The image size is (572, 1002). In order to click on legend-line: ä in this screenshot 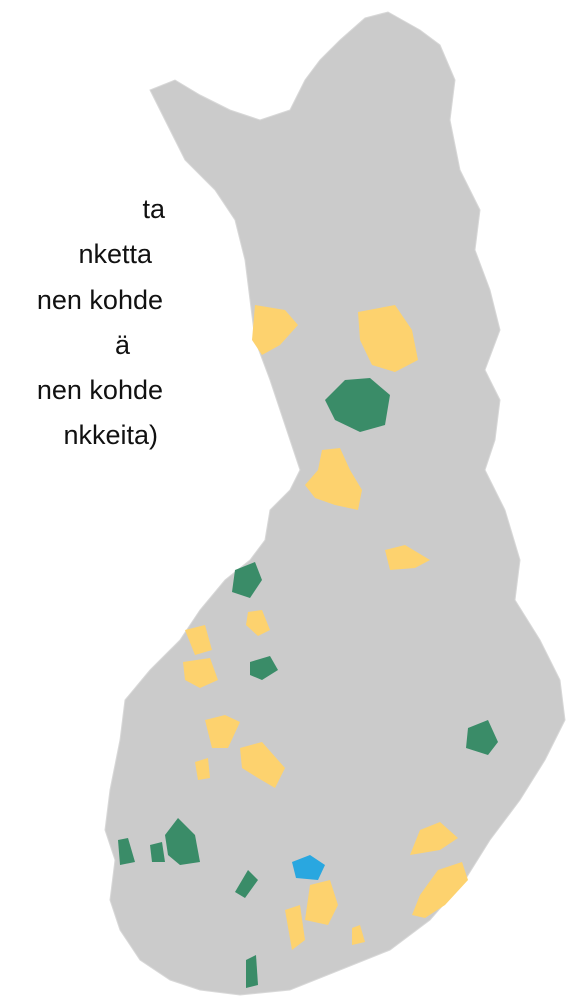, I will do `click(123, 345)`.